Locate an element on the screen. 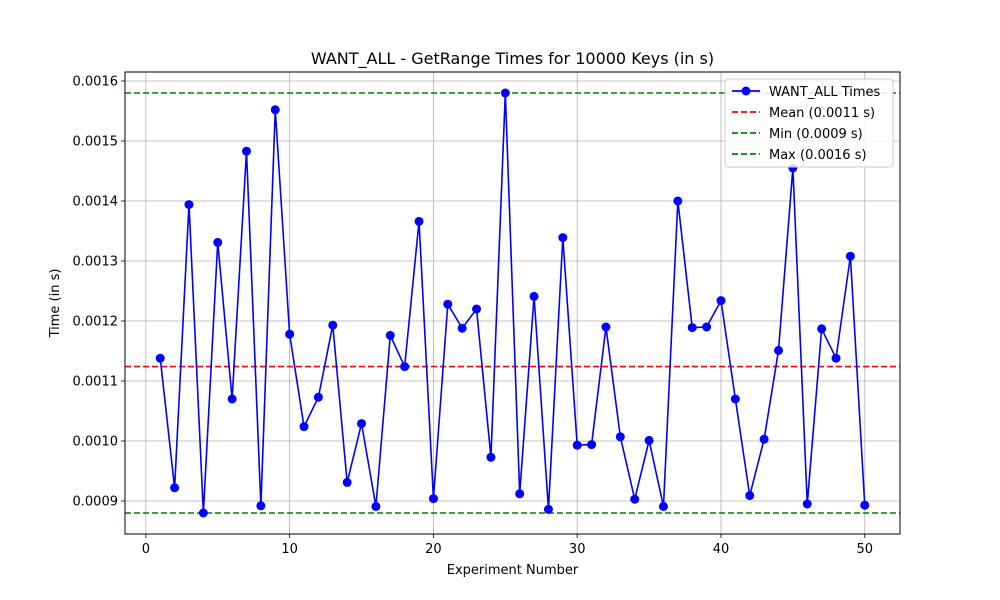 This screenshot has height=600, width=1000. legend-label-min: Min (0.0009 s) is located at coordinates (816, 134).